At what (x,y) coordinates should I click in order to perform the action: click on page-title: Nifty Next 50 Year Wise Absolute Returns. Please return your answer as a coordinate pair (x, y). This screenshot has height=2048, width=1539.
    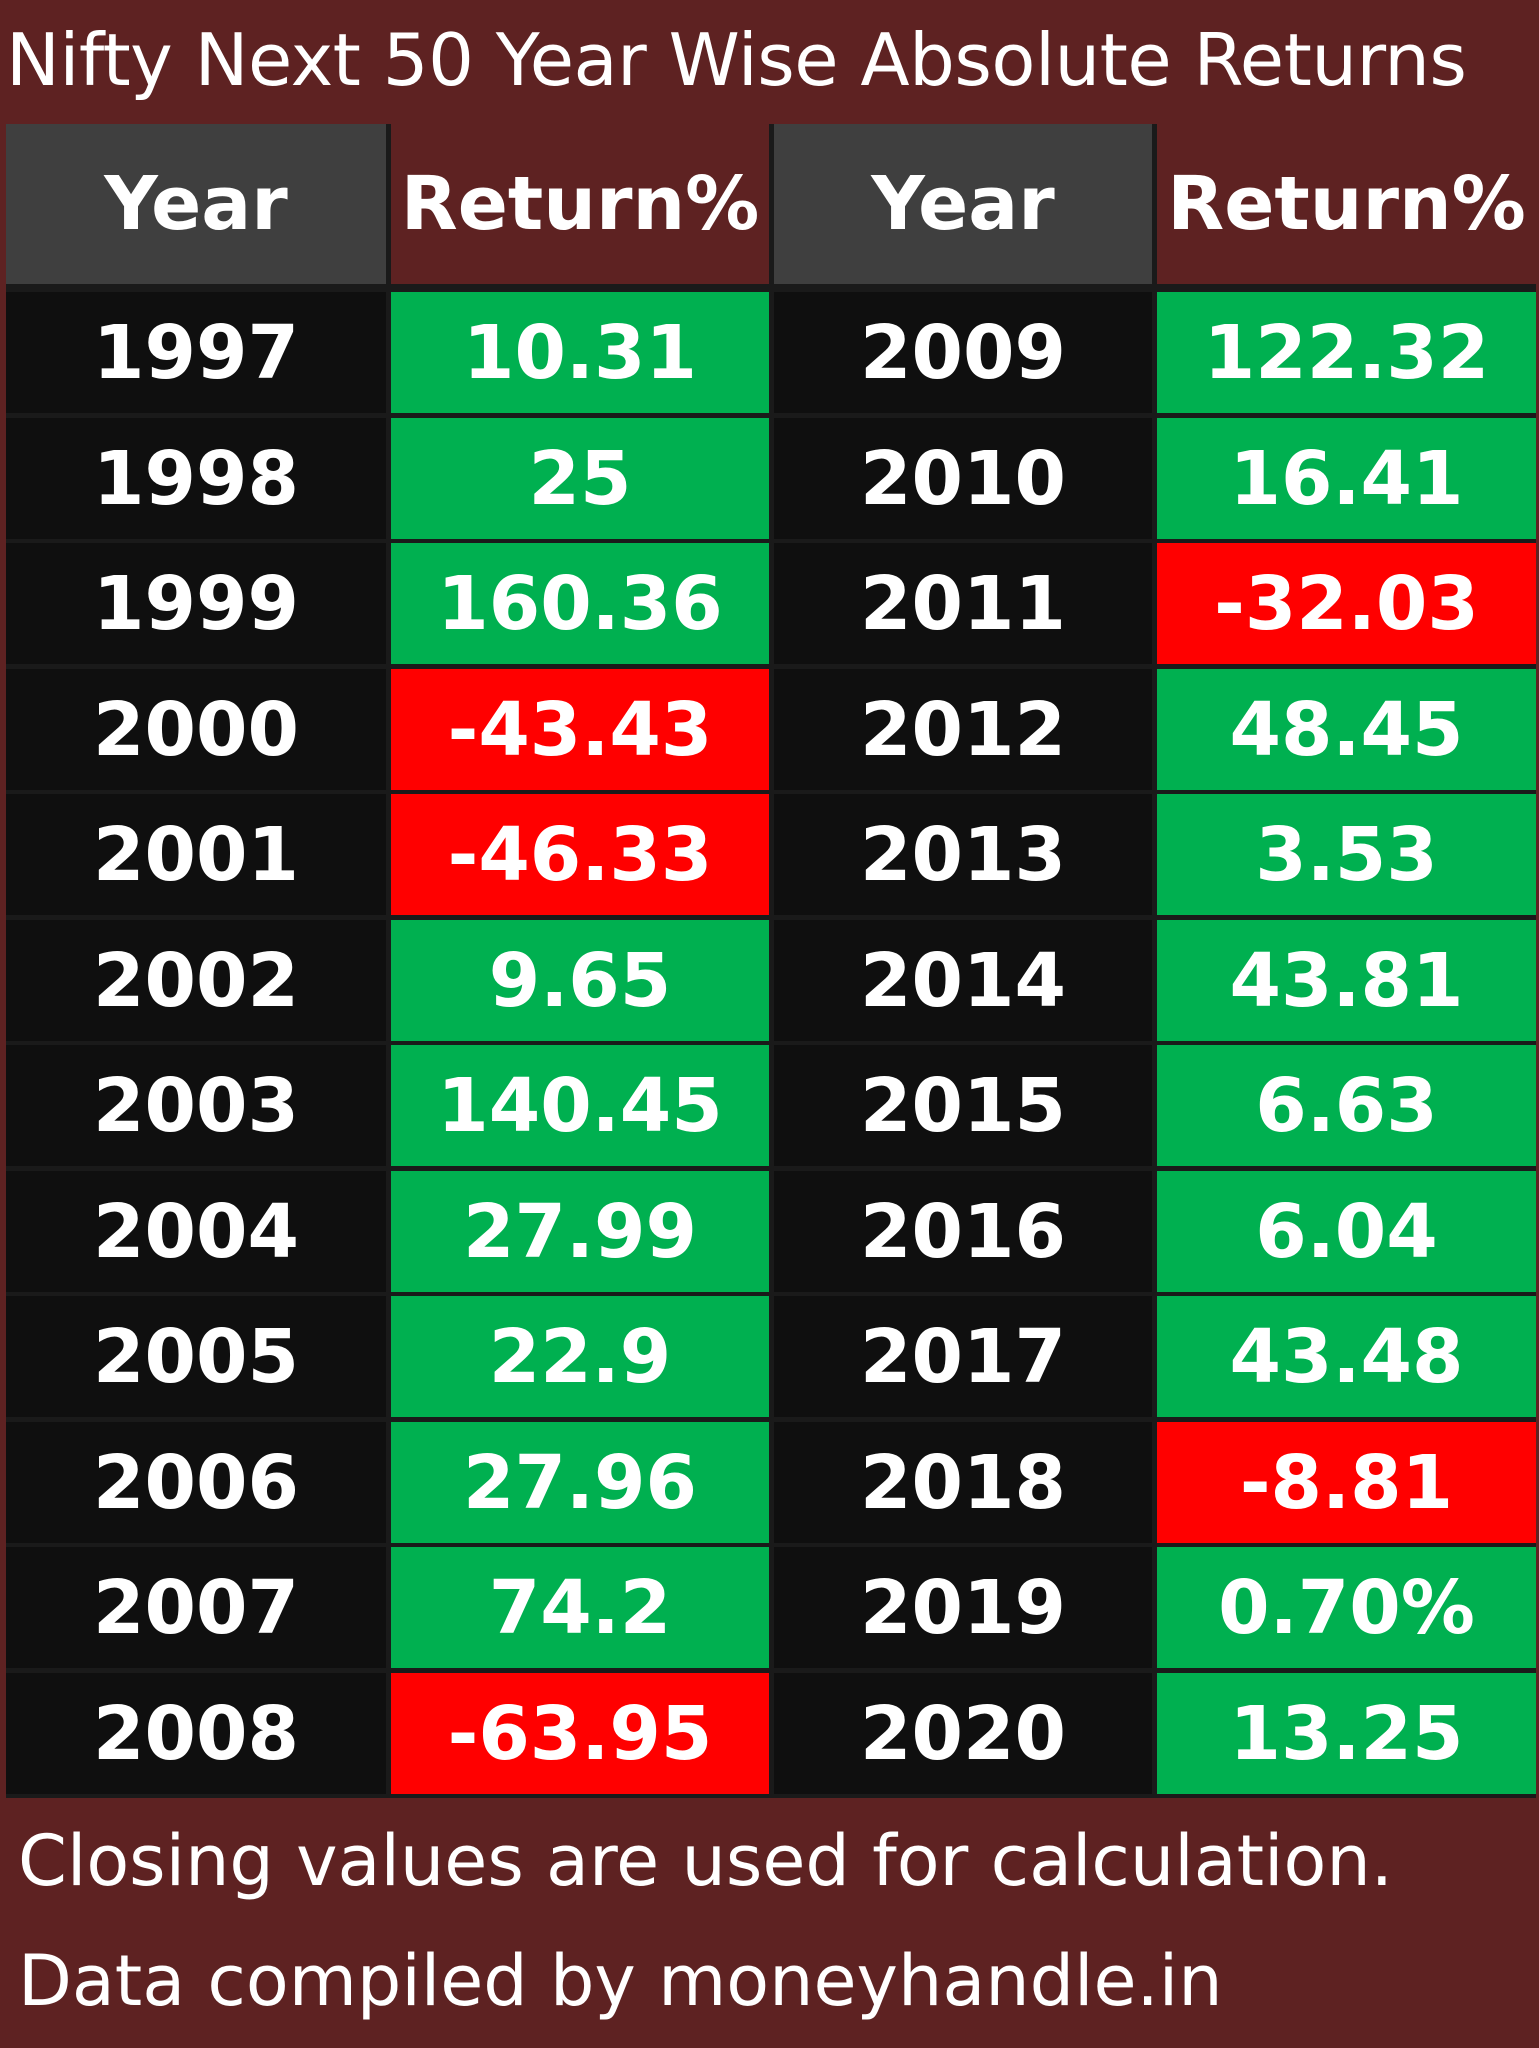
    Looking at the image, I should click on (736, 60).